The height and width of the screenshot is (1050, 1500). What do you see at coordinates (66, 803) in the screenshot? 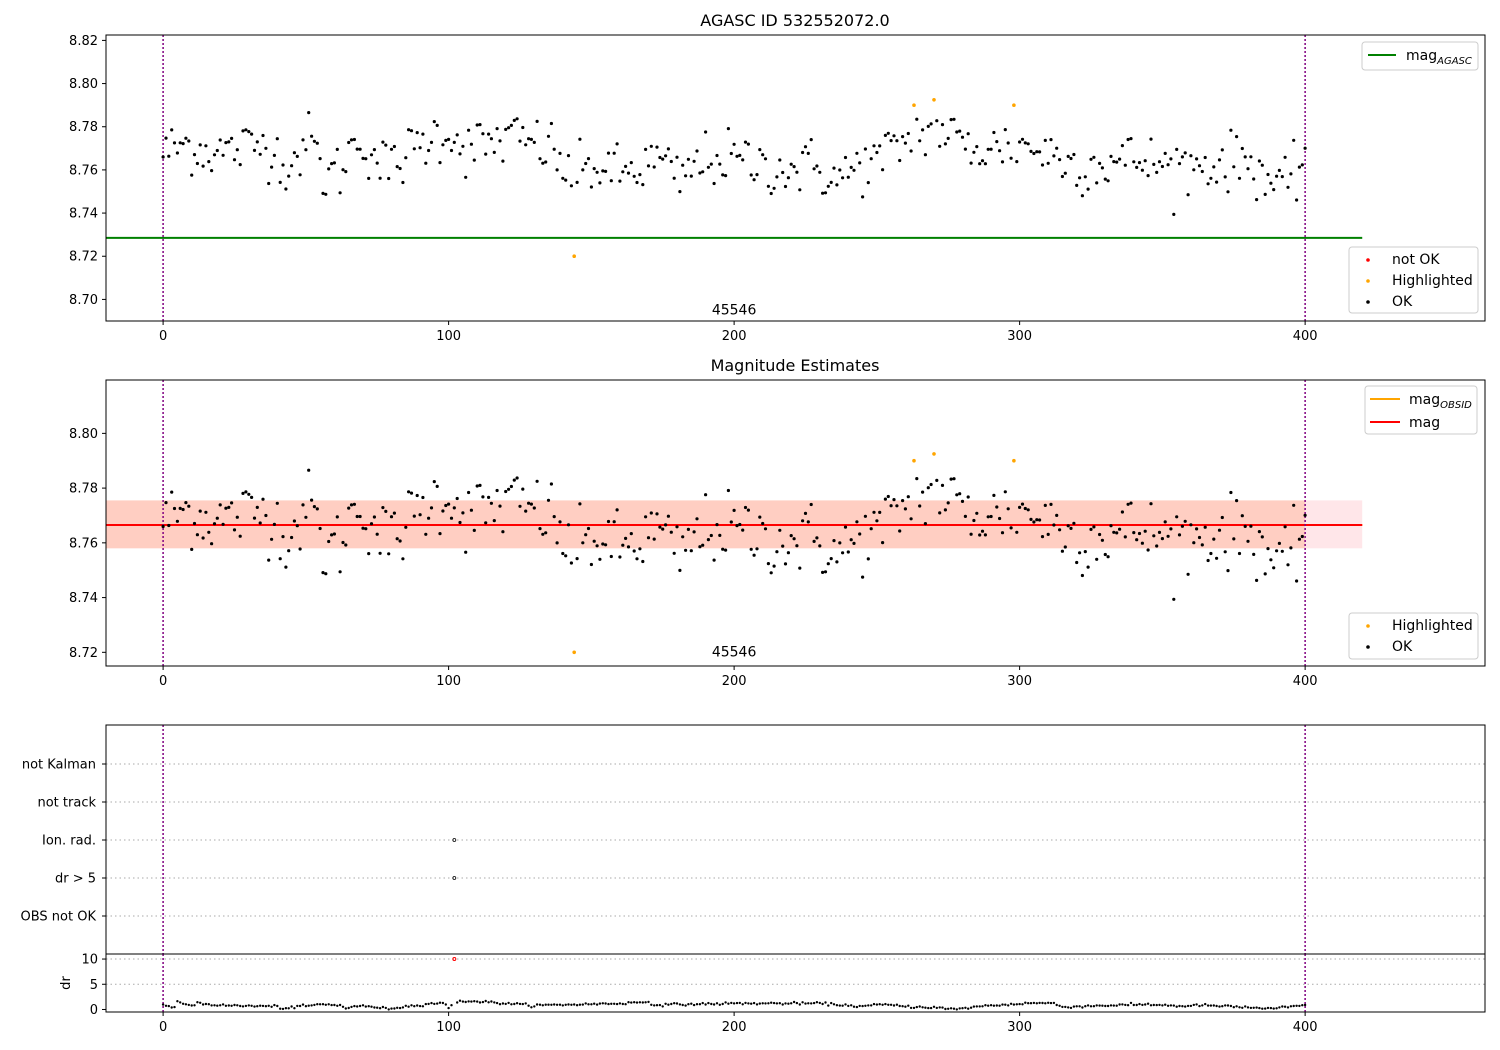
I see `flags-category-label-3: not track` at bounding box center [66, 803].